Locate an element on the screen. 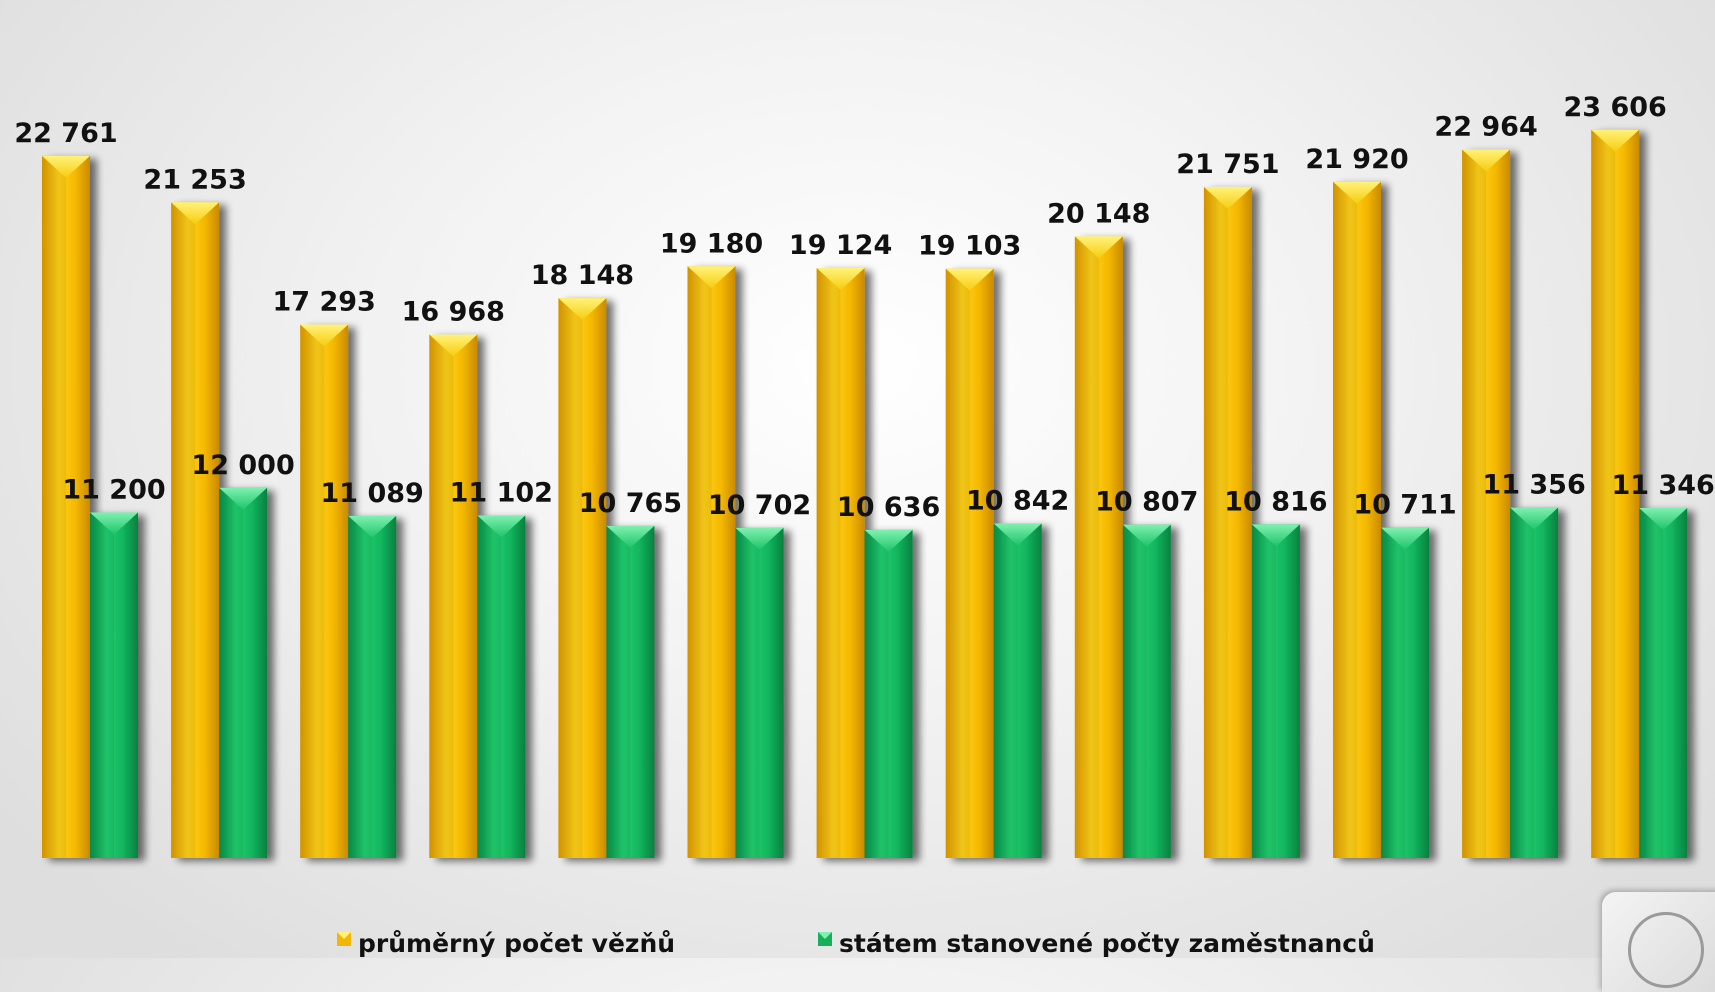 The image size is (1715, 992). value-label-prisoners: 21 920 is located at coordinates (1356, 159).